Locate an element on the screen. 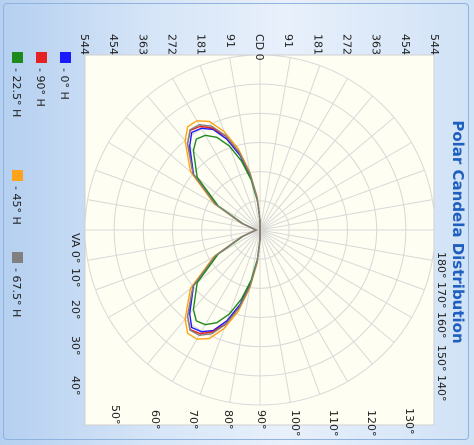 This screenshot has width=474, height=445. angle-tick-label: 180° is located at coordinates (441, 265).